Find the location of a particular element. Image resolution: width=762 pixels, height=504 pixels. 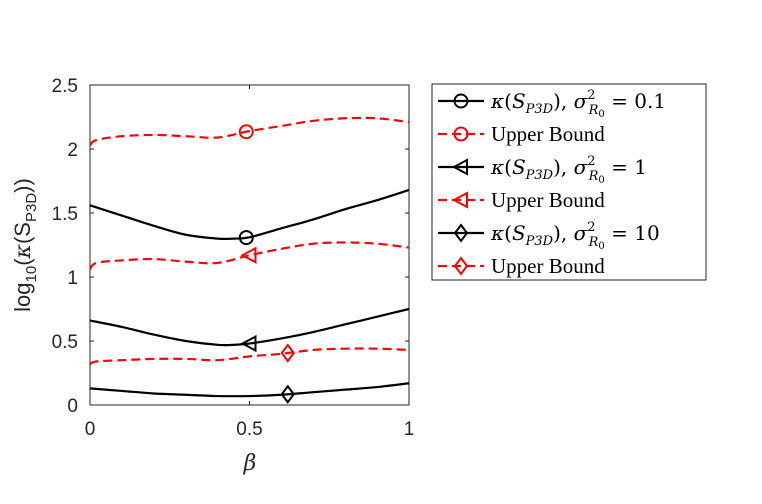

y-tick-label: 1 is located at coordinates (72, 278).